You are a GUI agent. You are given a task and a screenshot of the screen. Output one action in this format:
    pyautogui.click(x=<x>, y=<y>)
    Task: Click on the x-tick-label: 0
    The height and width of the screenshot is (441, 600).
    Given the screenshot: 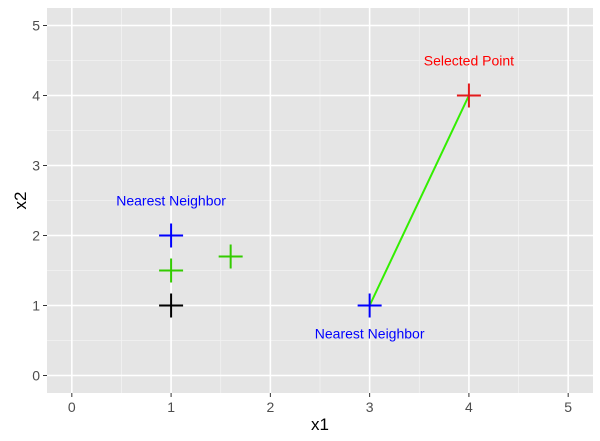 What is the action you would take?
    pyautogui.click(x=72, y=407)
    